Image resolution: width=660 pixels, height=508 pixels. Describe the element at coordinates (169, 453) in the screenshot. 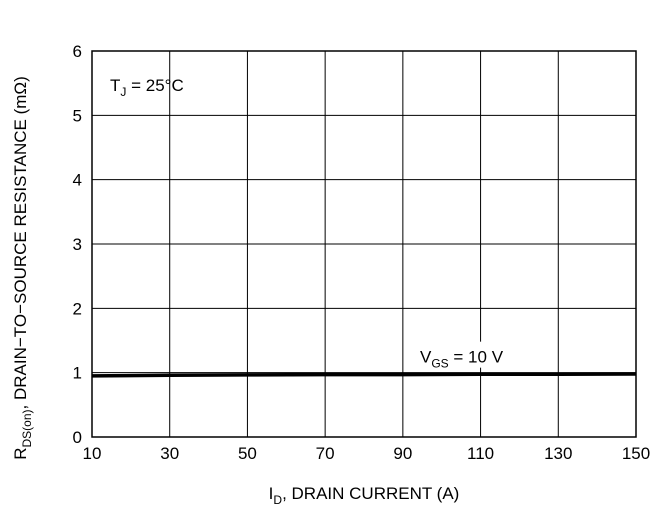

I see `x-tick-label: 30` at that location.